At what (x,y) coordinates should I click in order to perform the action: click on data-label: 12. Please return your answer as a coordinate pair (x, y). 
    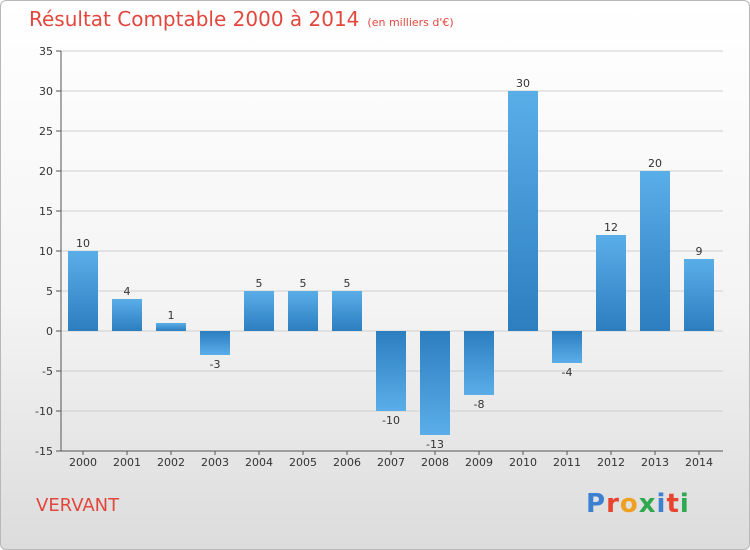
    Looking at the image, I should click on (611, 227).